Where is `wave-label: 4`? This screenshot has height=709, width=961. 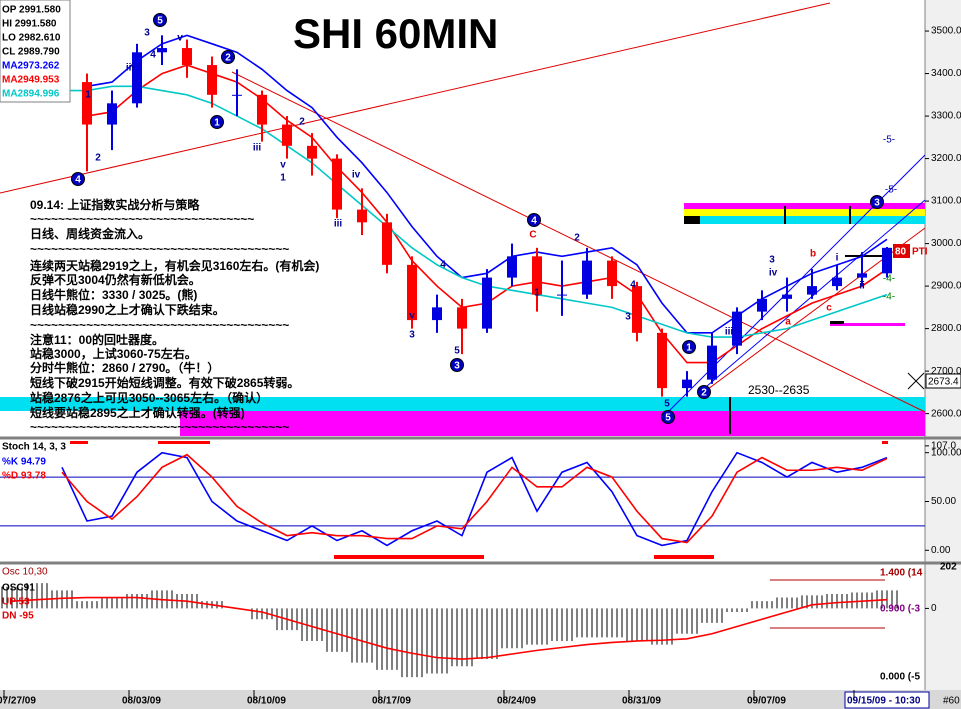 wave-label: 4 is located at coordinates (443, 265).